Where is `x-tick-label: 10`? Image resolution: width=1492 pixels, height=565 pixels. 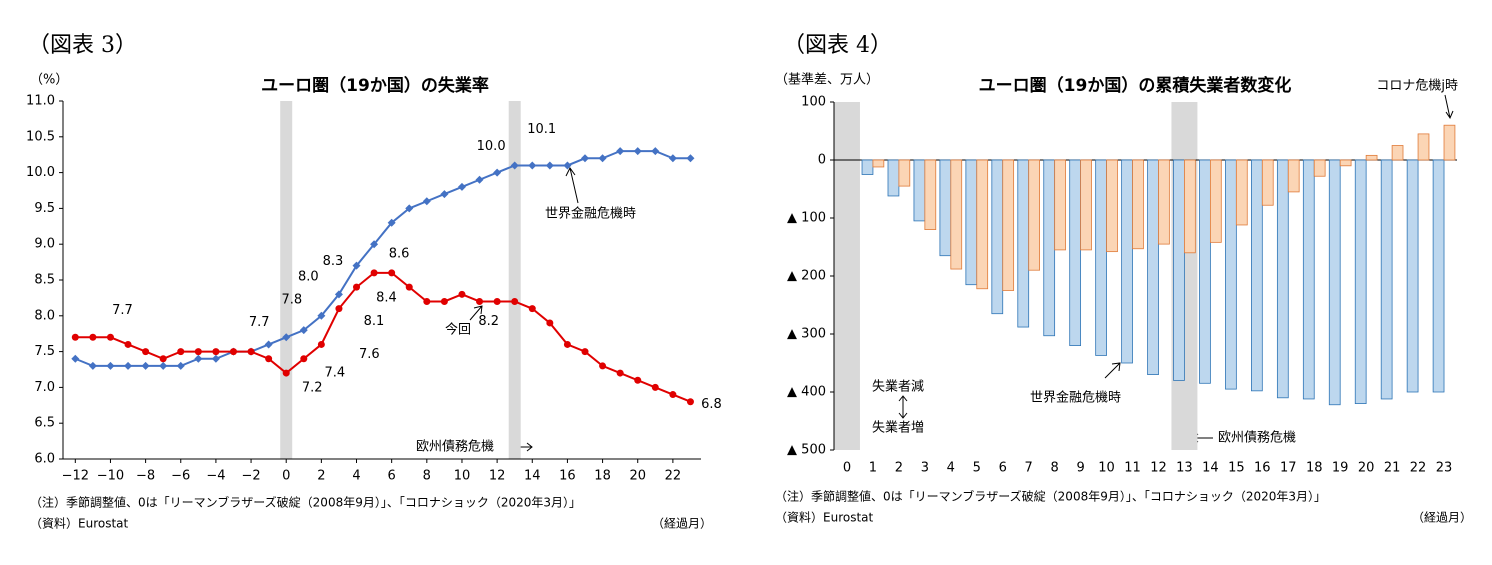
x-tick-label: 10 is located at coordinates (1106, 468).